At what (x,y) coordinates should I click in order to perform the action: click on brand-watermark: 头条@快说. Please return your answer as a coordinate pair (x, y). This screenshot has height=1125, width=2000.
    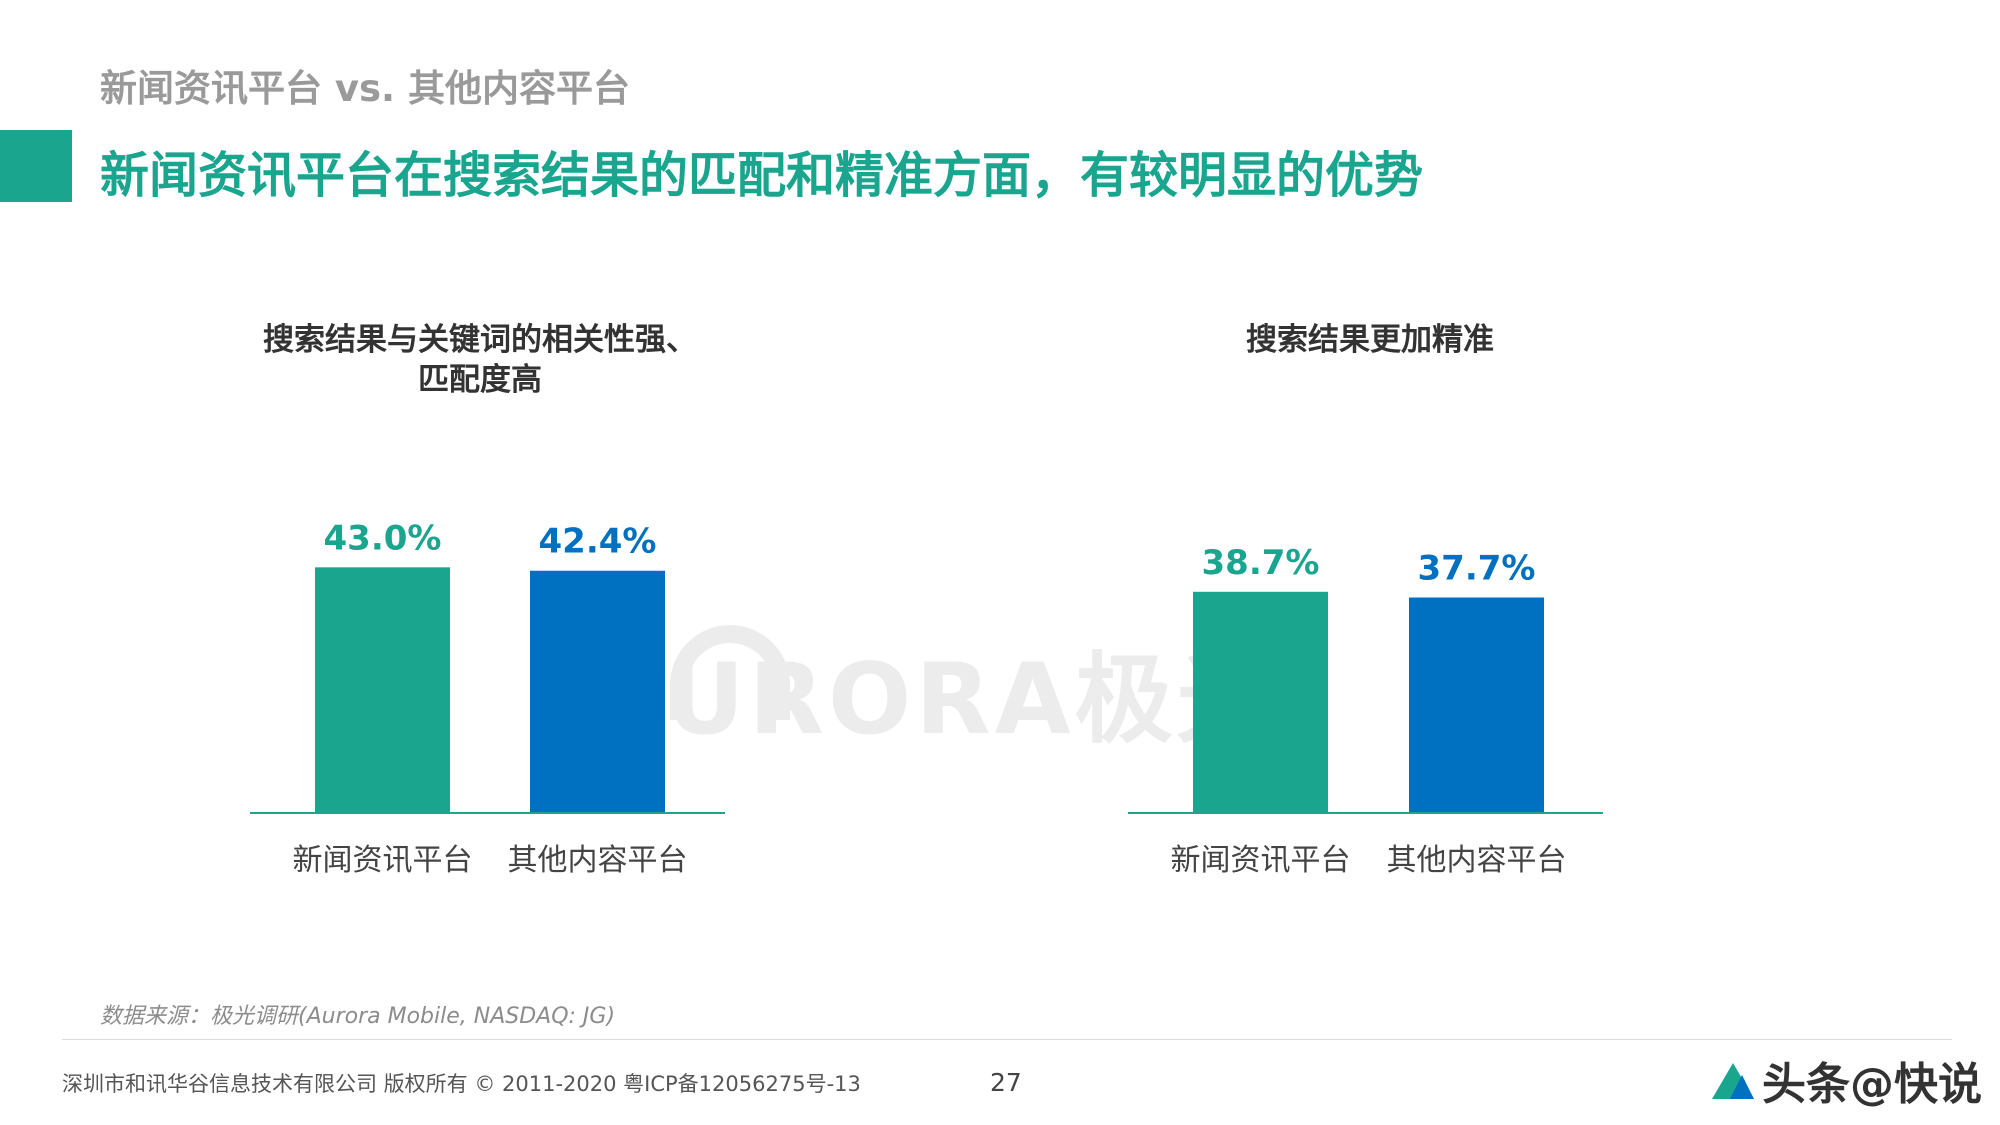
    Looking at the image, I should click on (1847, 1080).